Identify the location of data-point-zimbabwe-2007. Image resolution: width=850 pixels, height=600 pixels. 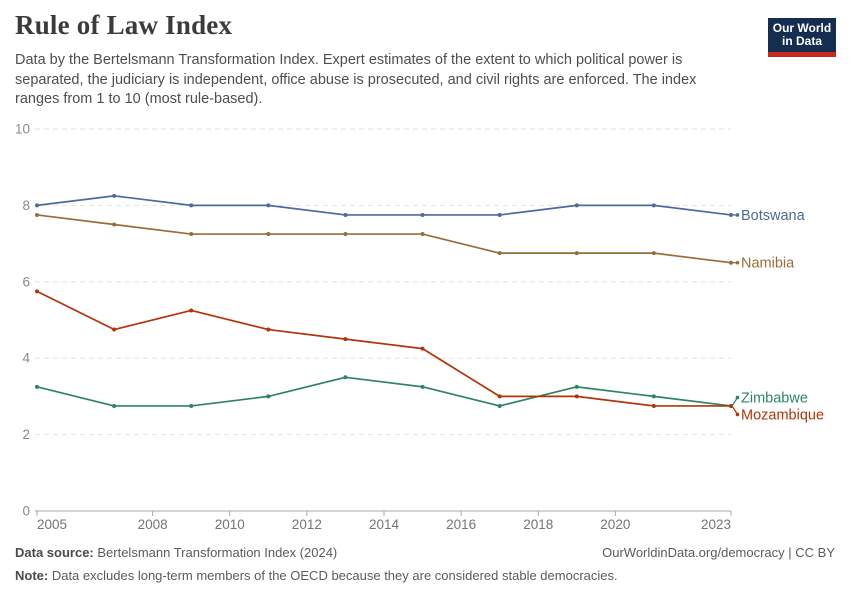
(114, 405).